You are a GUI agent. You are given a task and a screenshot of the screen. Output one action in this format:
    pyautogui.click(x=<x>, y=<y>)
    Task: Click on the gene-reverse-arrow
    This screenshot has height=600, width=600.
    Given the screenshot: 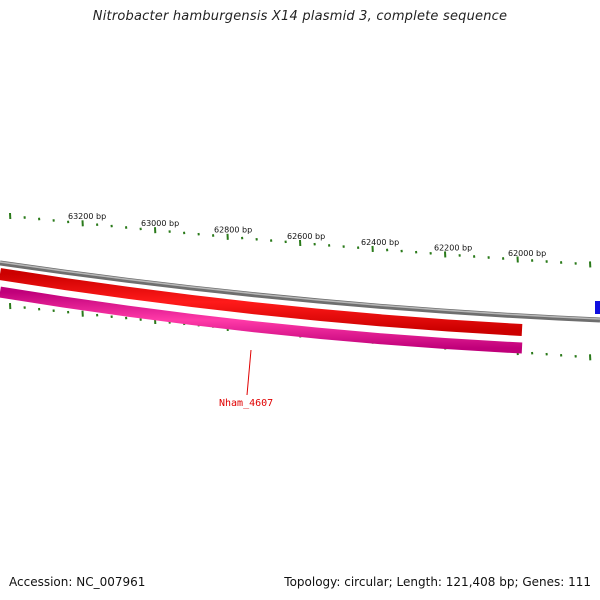 What is the action you would take?
    pyautogui.click(x=261, y=320)
    